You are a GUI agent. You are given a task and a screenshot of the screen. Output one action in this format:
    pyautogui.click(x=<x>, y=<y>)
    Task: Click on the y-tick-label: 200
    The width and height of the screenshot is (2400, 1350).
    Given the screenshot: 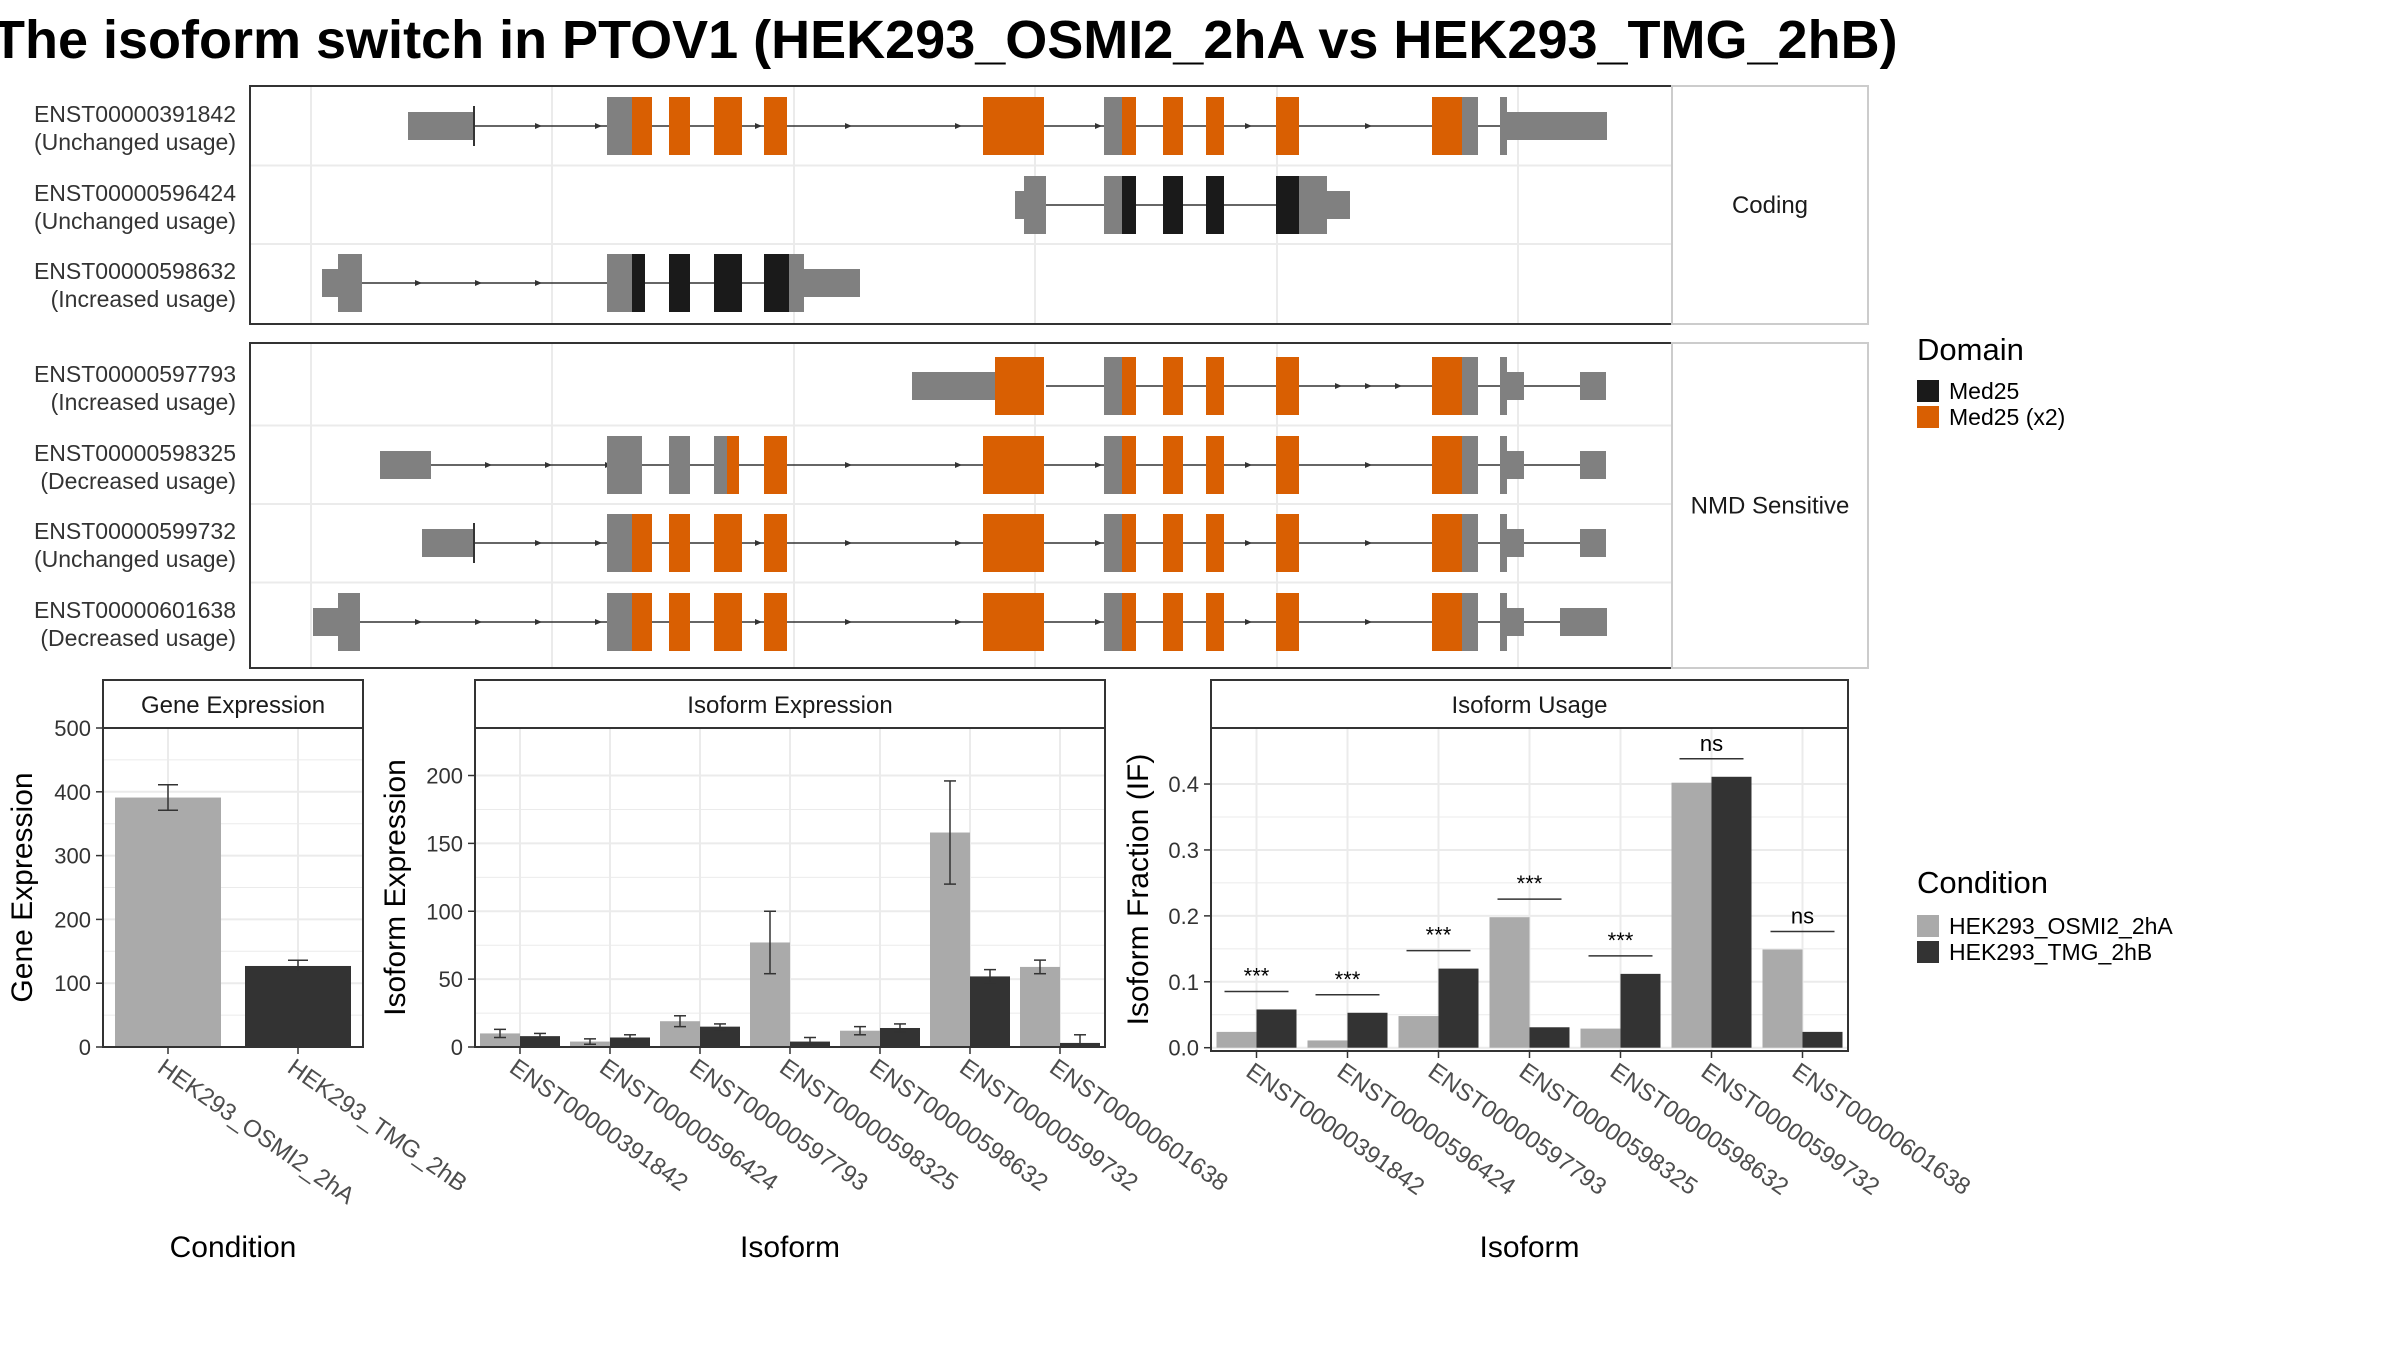 What is the action you would take?
    pyautogui.click(x=72, y=919)
    